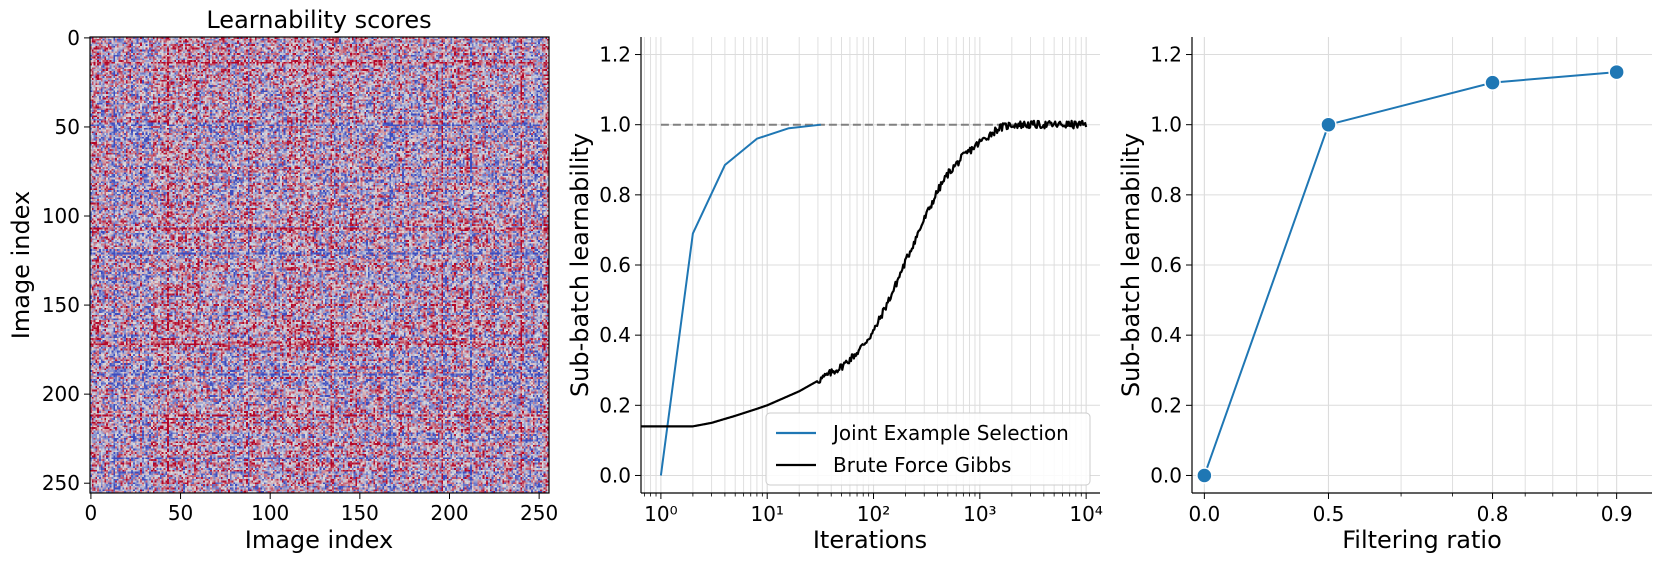 The height and width of the screenshot is (565, 1661). Describe the element at coordinates (1204, 514) in the screenshot. I see `filtering-x-tick-label: 0.0` at that location.